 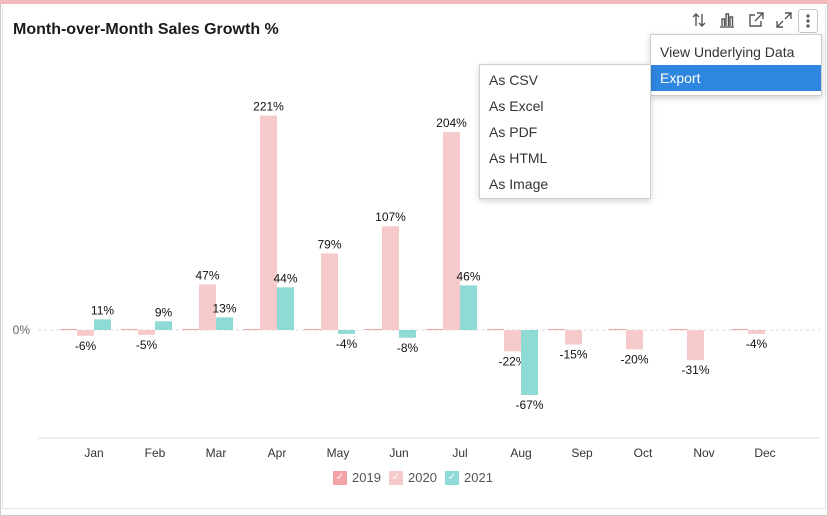 I want to click on bar-2021-mar, so click(x=224, y=323).